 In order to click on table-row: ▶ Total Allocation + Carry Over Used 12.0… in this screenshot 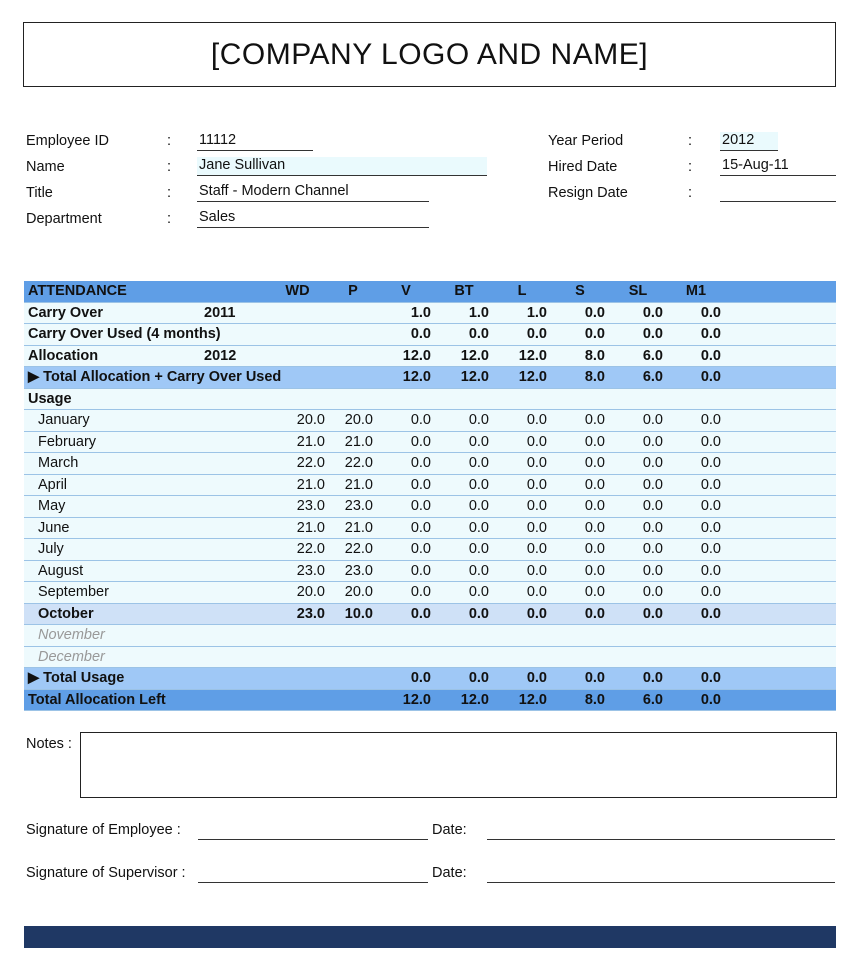, I will do `click(430, 377)`.